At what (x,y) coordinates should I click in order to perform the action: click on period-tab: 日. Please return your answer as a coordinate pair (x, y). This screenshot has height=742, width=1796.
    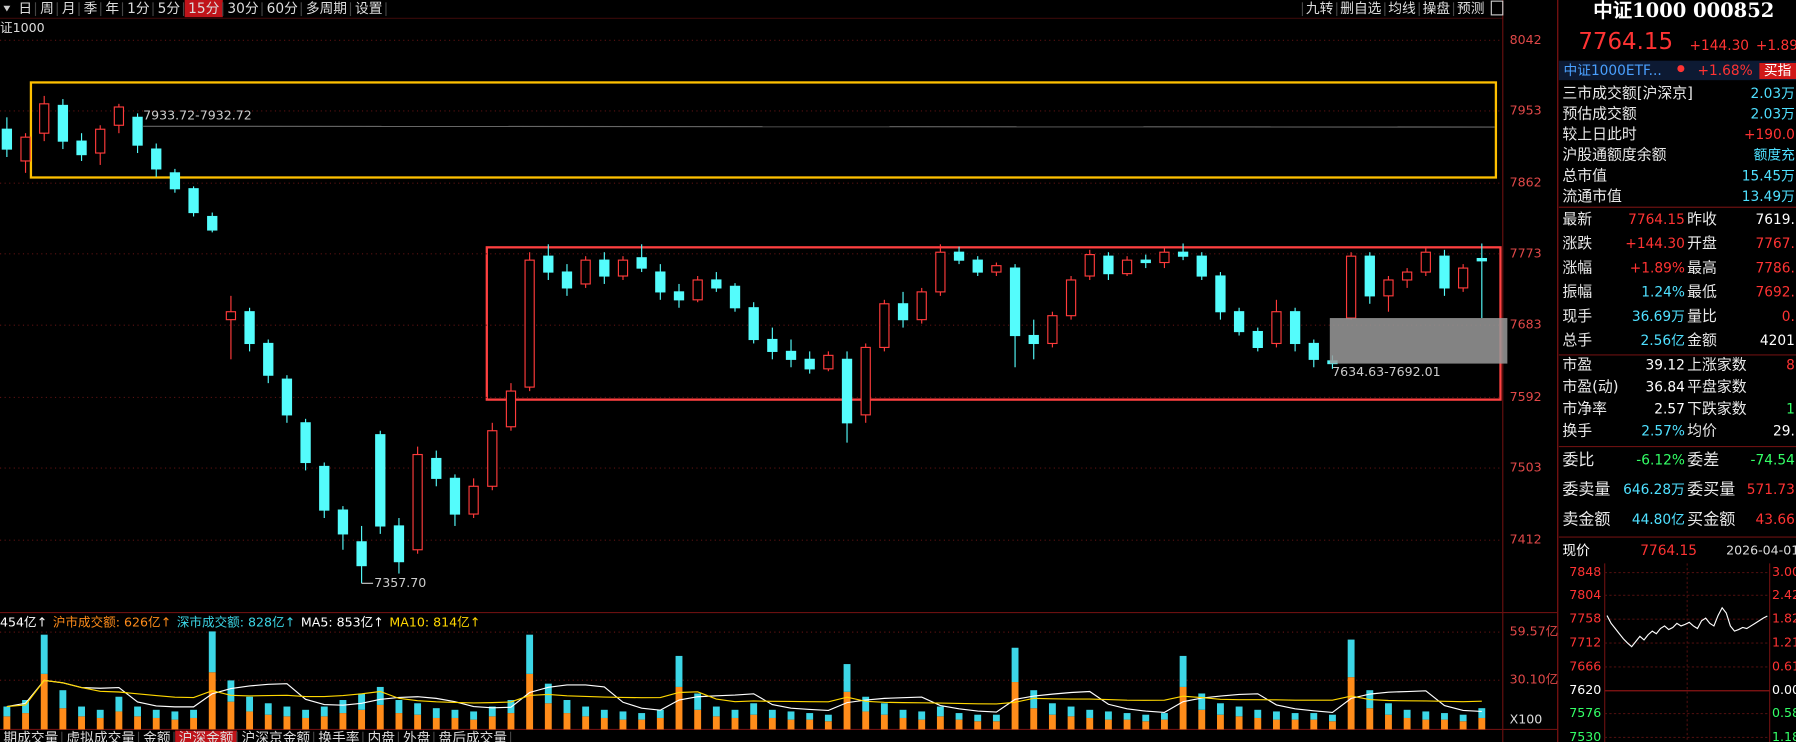
    Looking at the image, I should click on (25, 9).